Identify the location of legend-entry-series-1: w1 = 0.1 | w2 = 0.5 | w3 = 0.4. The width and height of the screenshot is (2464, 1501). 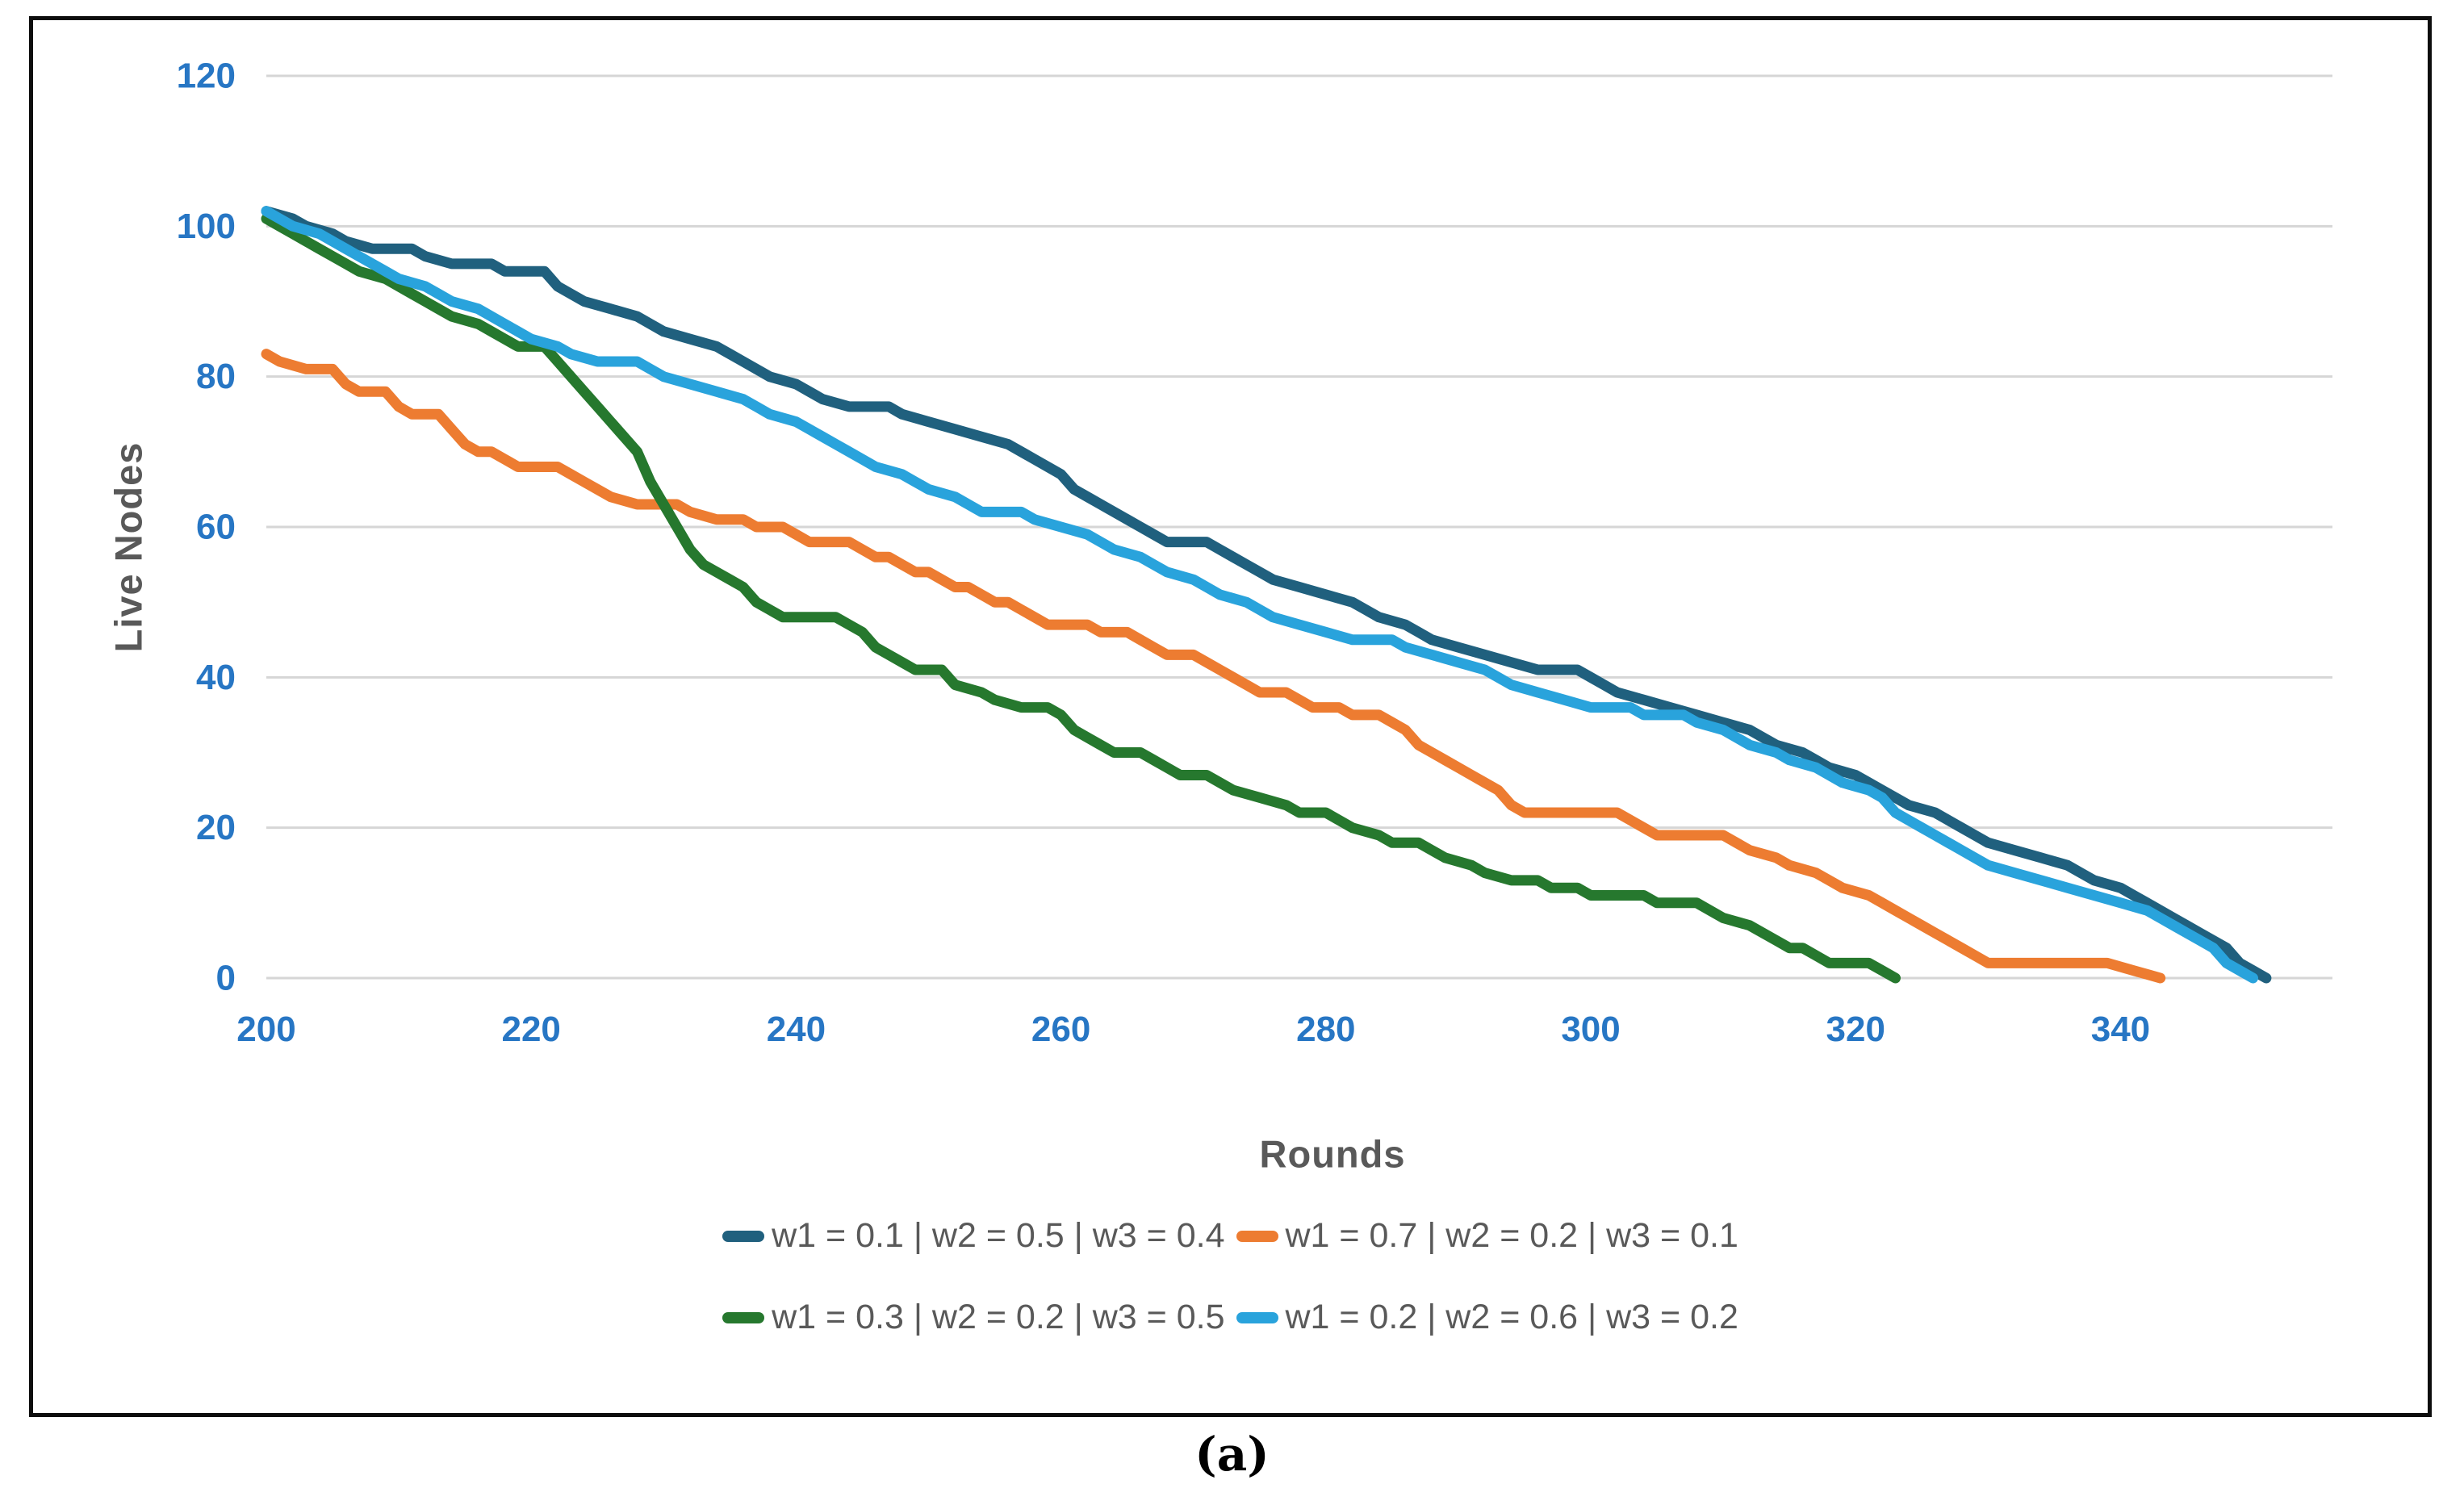
(974, 1236).